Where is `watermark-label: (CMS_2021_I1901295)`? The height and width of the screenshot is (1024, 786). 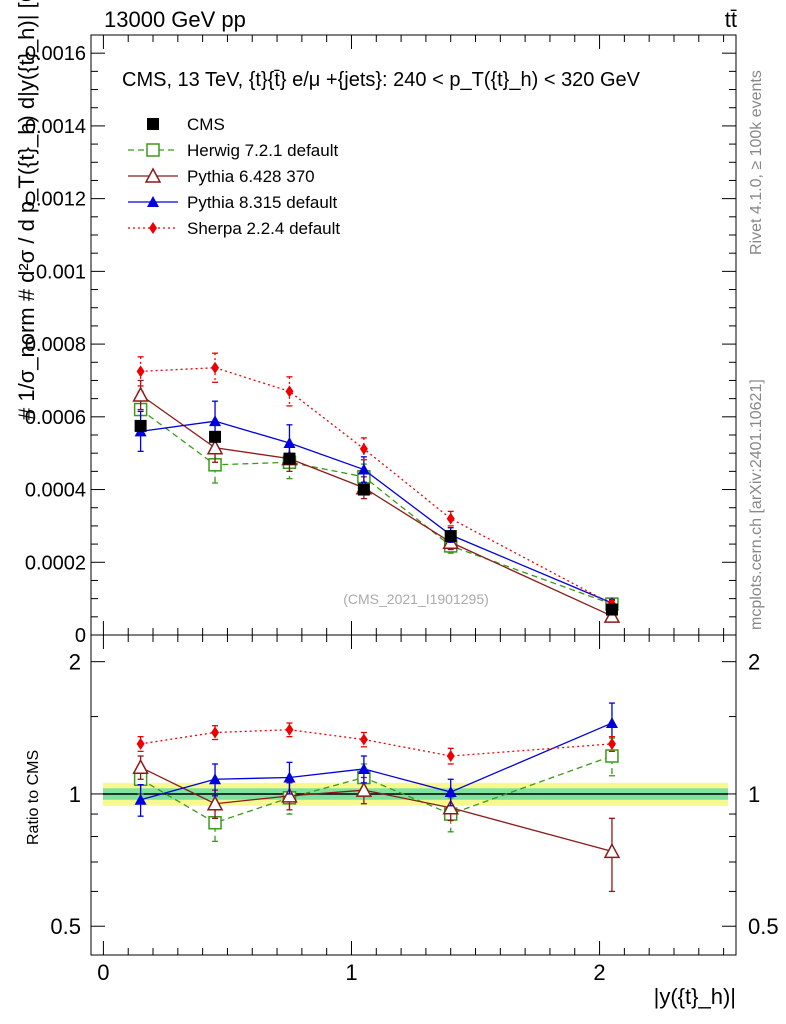
watermark-label: (CMS_2021_I1901295) is located at coordinates (416, 599).